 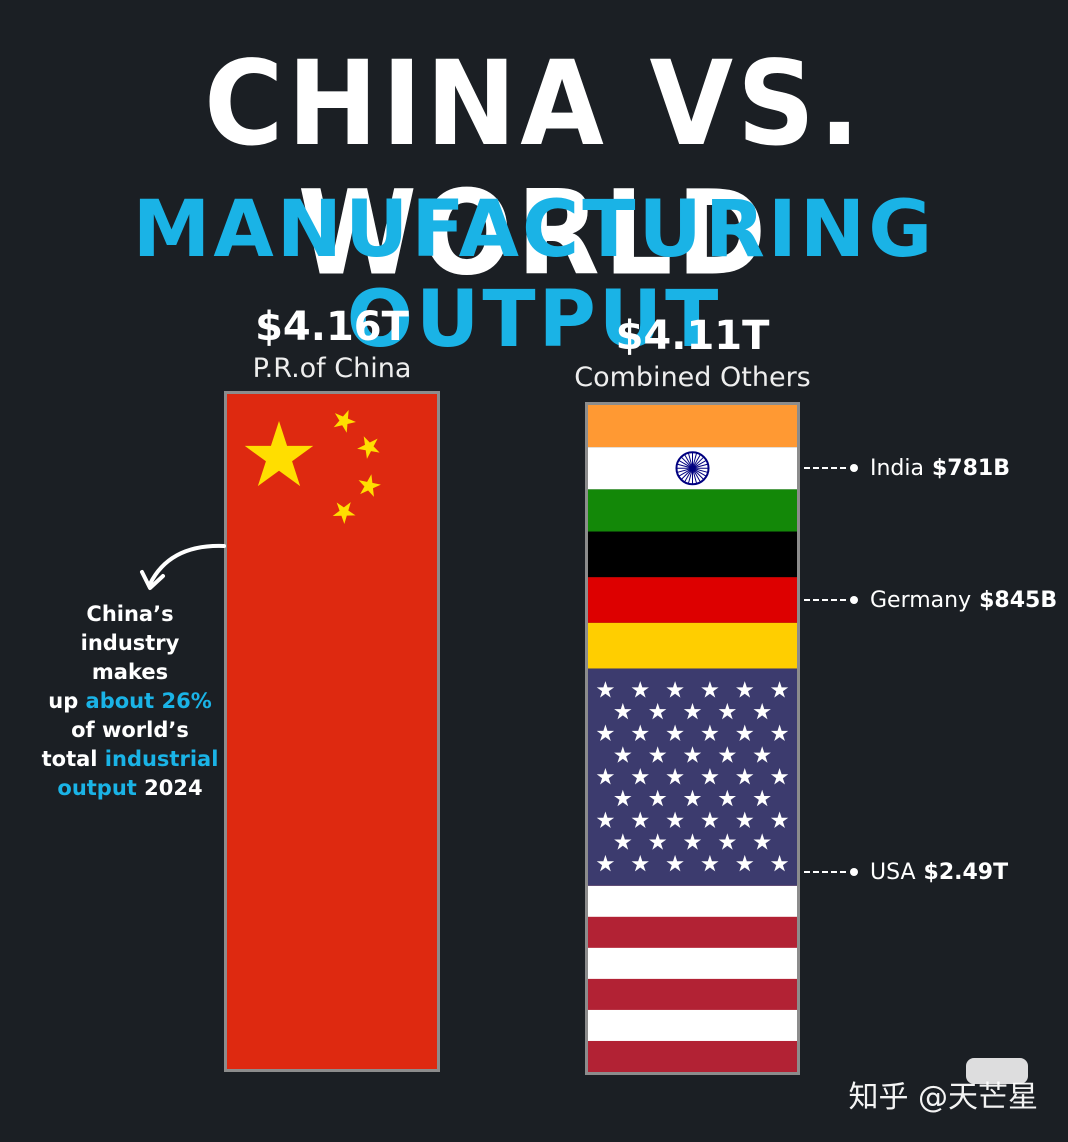 What do you see at coordinates (930, 600) in the screenshot?
I see `callout-germany: Germany $845B` at bounding box center [930, 600].